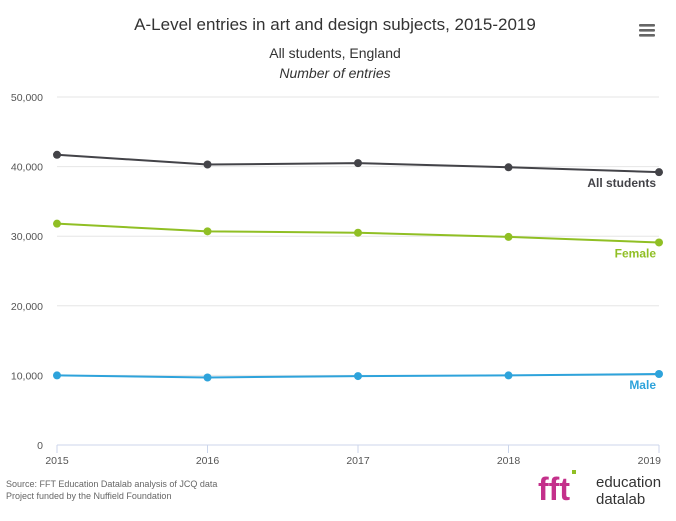 The image size is (676, 521). What do you see at coordinates (208, 461) in the screenshot?
I see `x-tick-label: 2016` at bounding box center [208, 461].